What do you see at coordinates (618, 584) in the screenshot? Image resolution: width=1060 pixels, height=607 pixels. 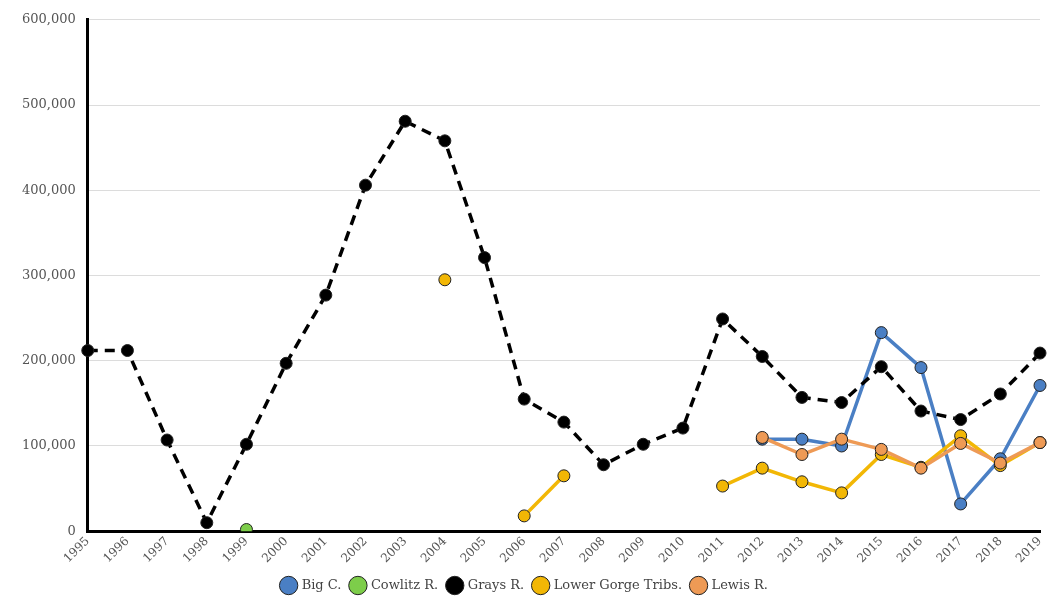 I see `legend-label: Lower Gorge Tribs.` at bounding box center [618, 584].